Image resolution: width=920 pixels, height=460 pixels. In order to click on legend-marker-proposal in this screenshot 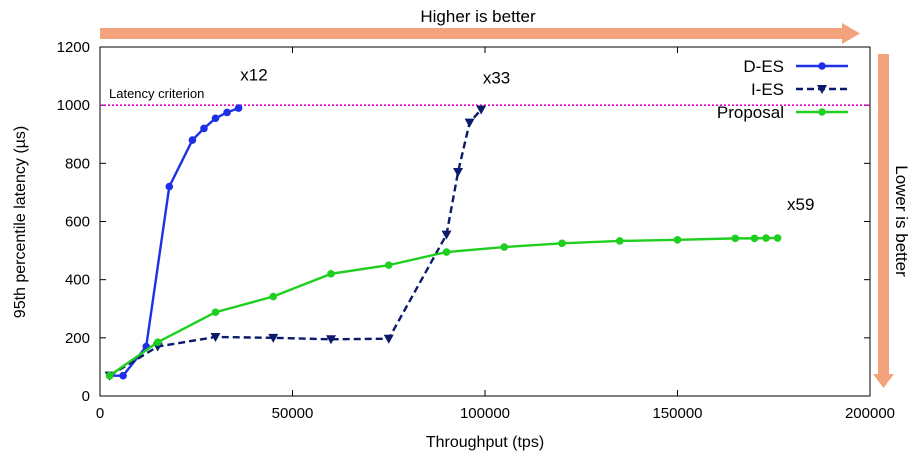, I will do `click(822, 112)`.